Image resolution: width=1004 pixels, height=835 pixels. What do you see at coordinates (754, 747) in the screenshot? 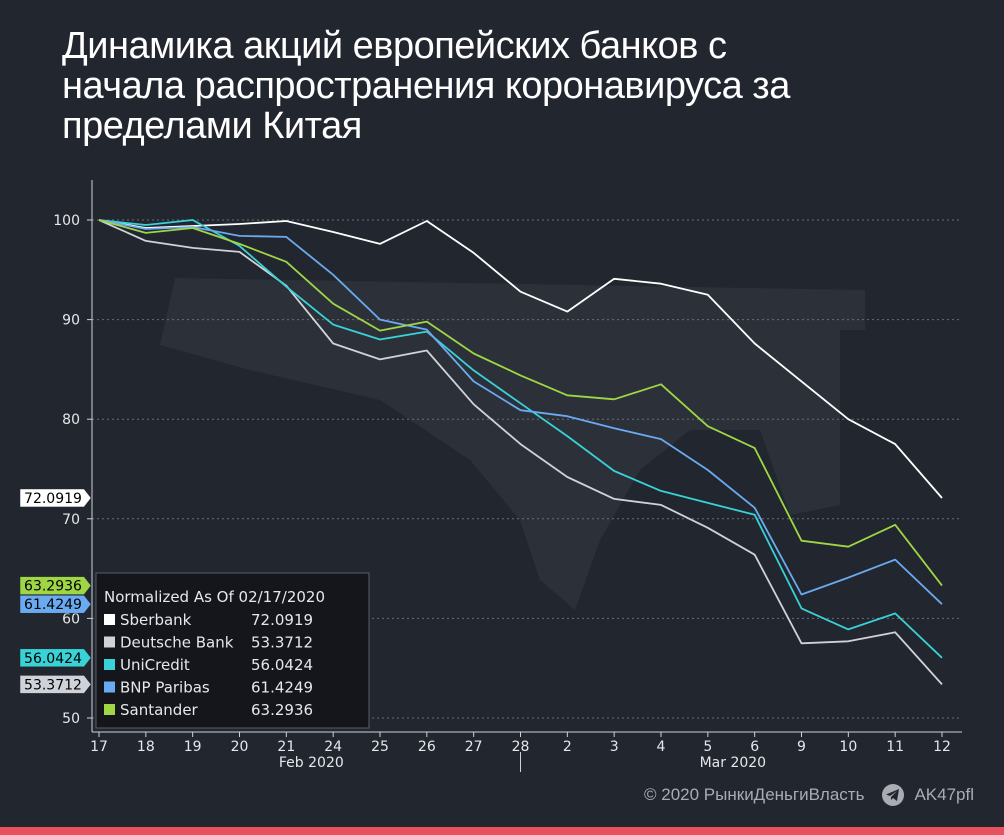
I see `x-tick-label-6: 6` at bounding box center [754, 747].